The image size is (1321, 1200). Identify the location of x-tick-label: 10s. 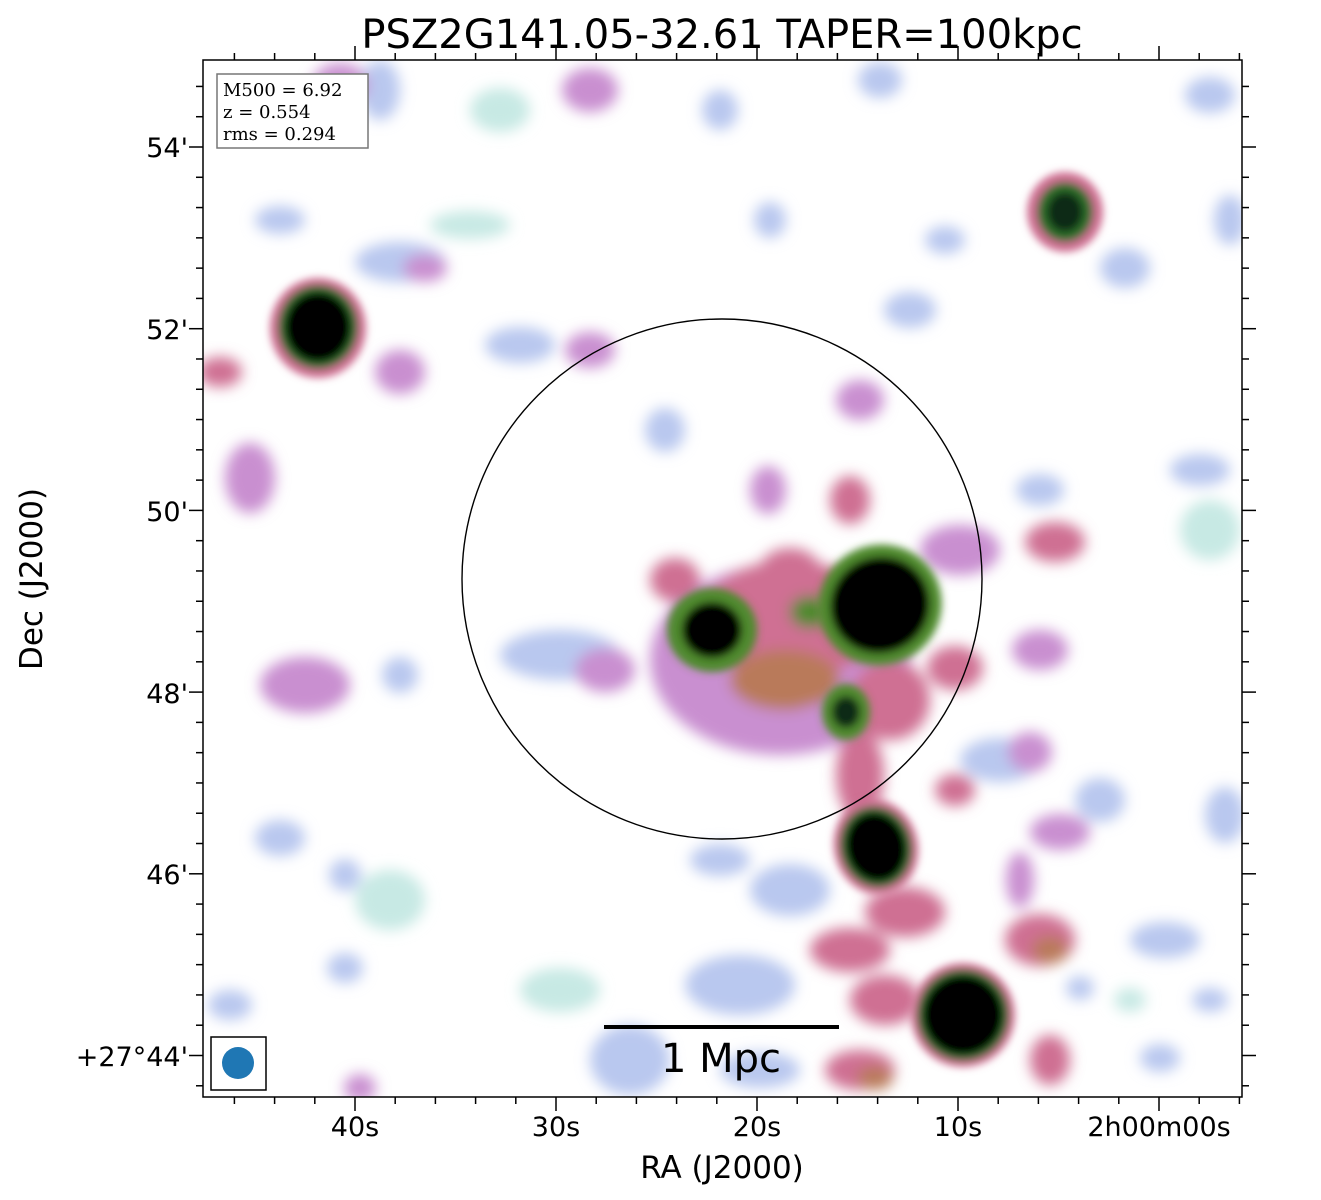
(958, 1127).